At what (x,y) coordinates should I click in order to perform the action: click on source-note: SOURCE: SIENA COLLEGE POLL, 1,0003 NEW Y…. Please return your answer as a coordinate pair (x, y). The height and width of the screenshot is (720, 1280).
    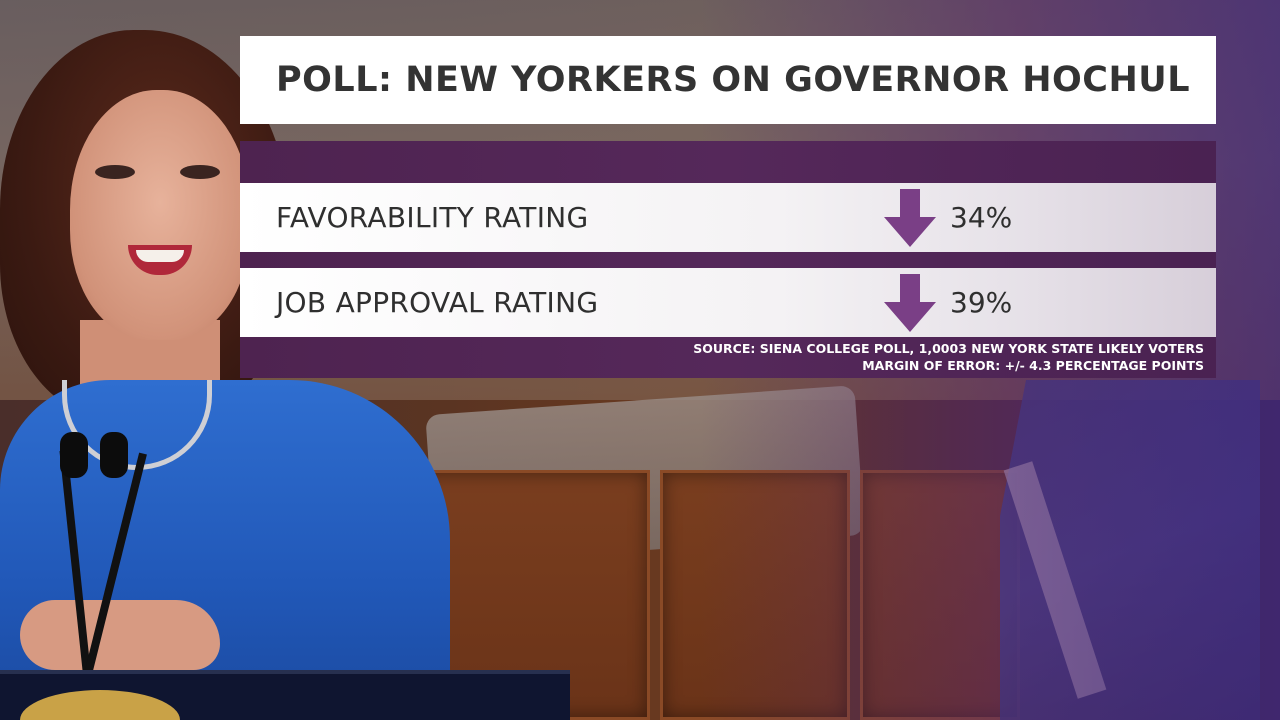
    Looking at the image, I should click on (948, 357).